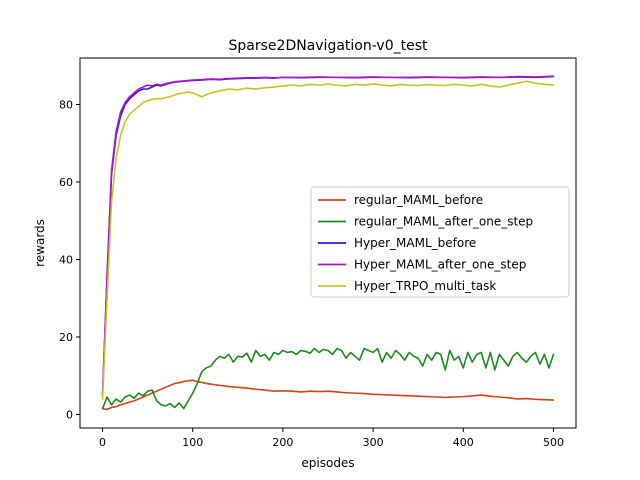 This screenshot has width=640, height=480. What do you see at coordinates (69, 414) in the screenshot?
I see `y-tick-label: 0` at bounding box center [69, 414].